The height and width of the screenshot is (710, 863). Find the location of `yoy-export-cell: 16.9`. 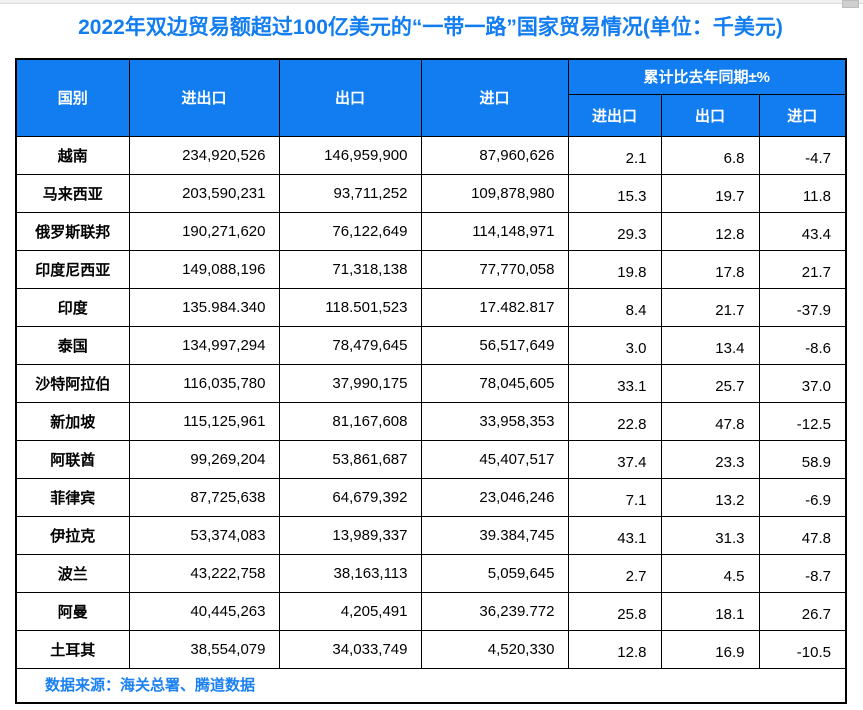

yoy-export-cell: 16.9 is located at coordinates (710, 649).